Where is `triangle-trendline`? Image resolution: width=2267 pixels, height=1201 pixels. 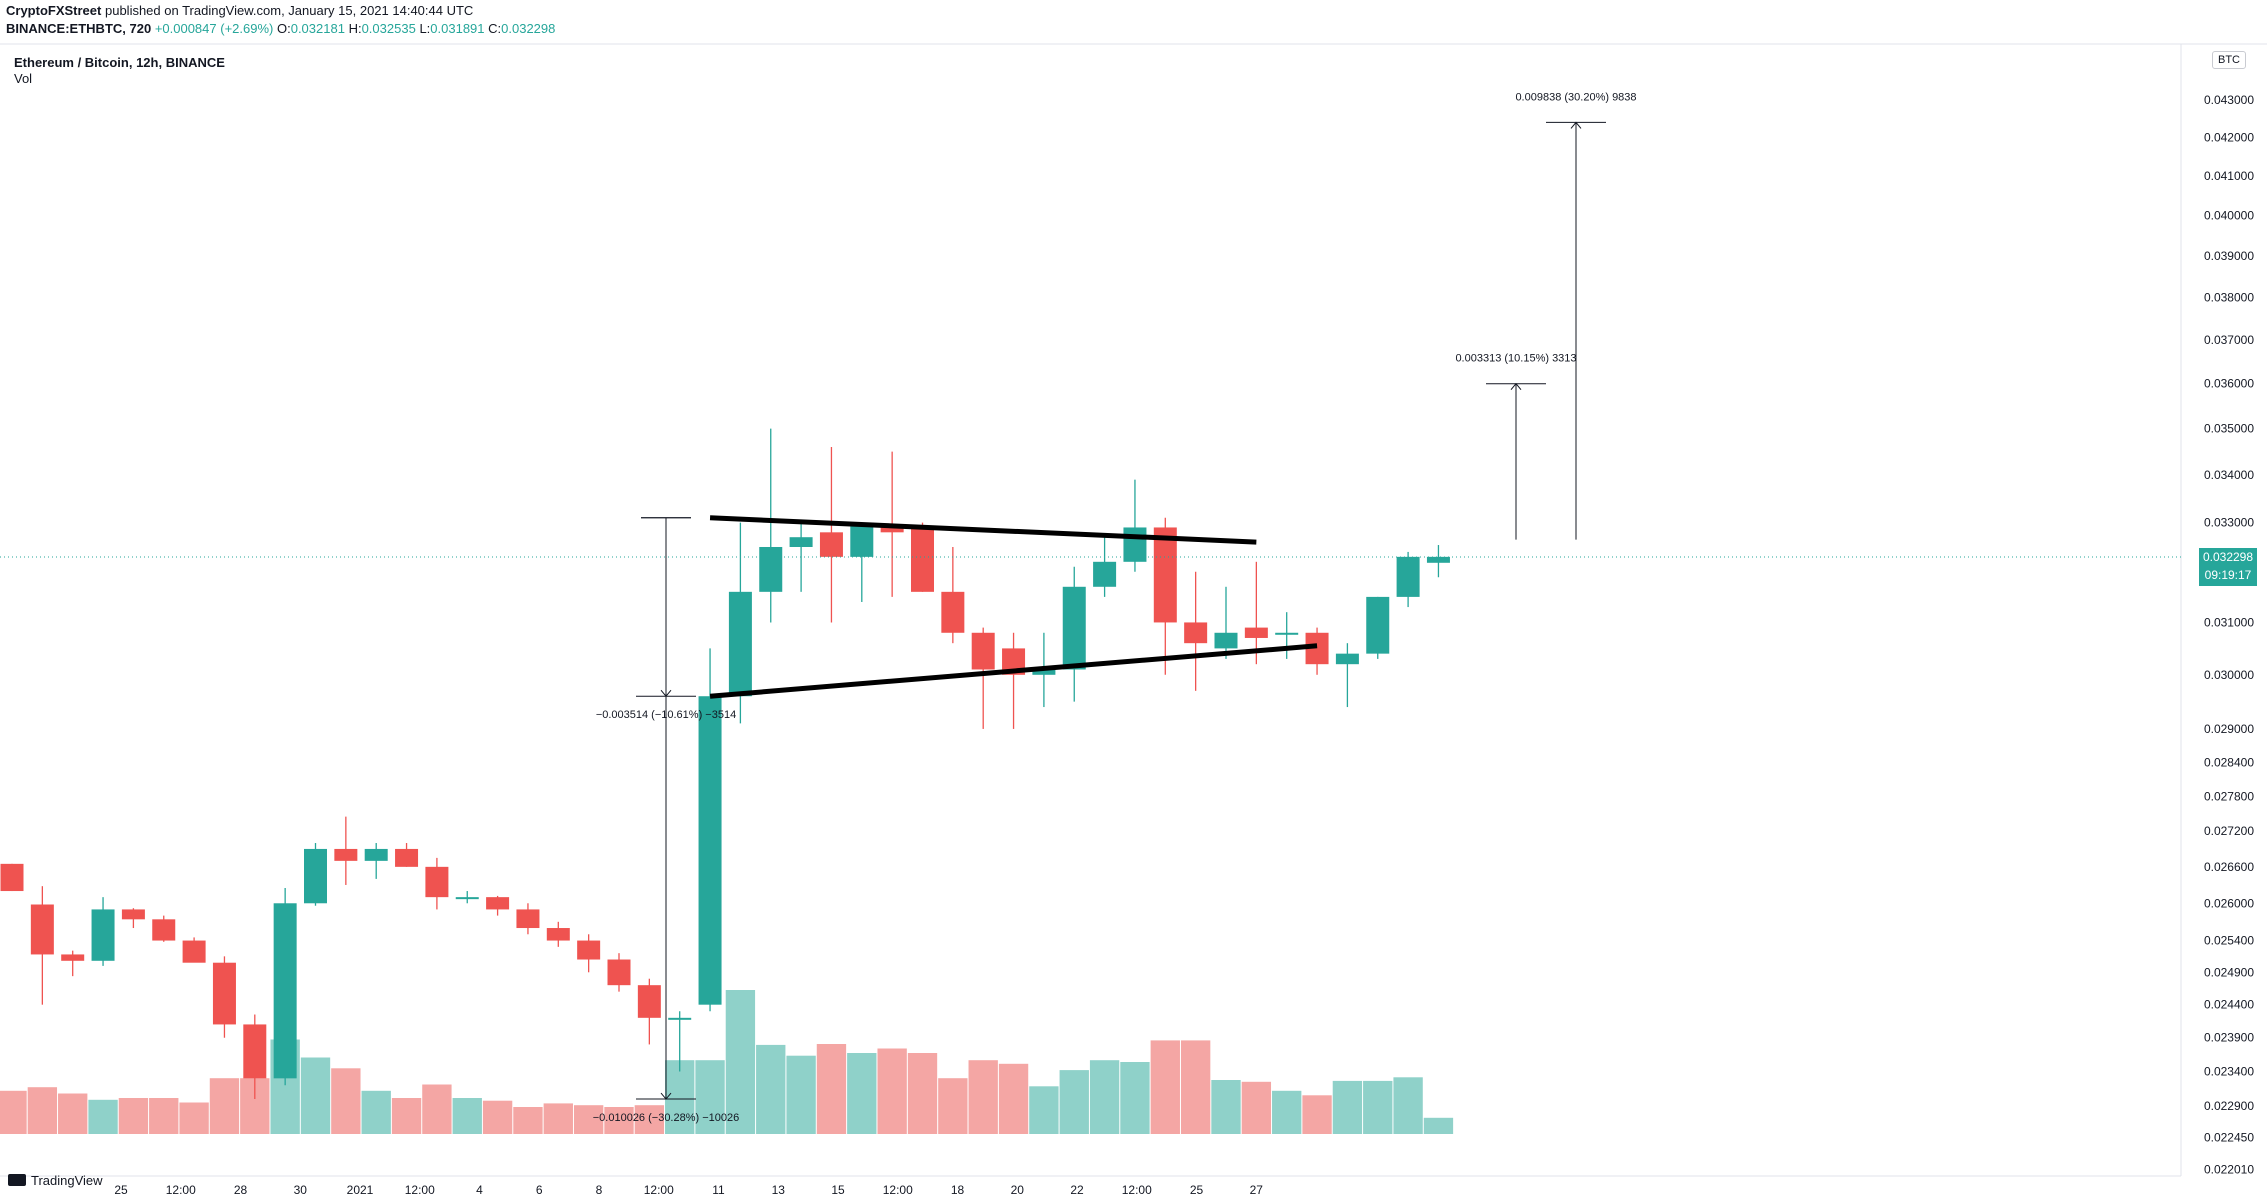 triangle-trendline is located at coordinates (1013, 671).